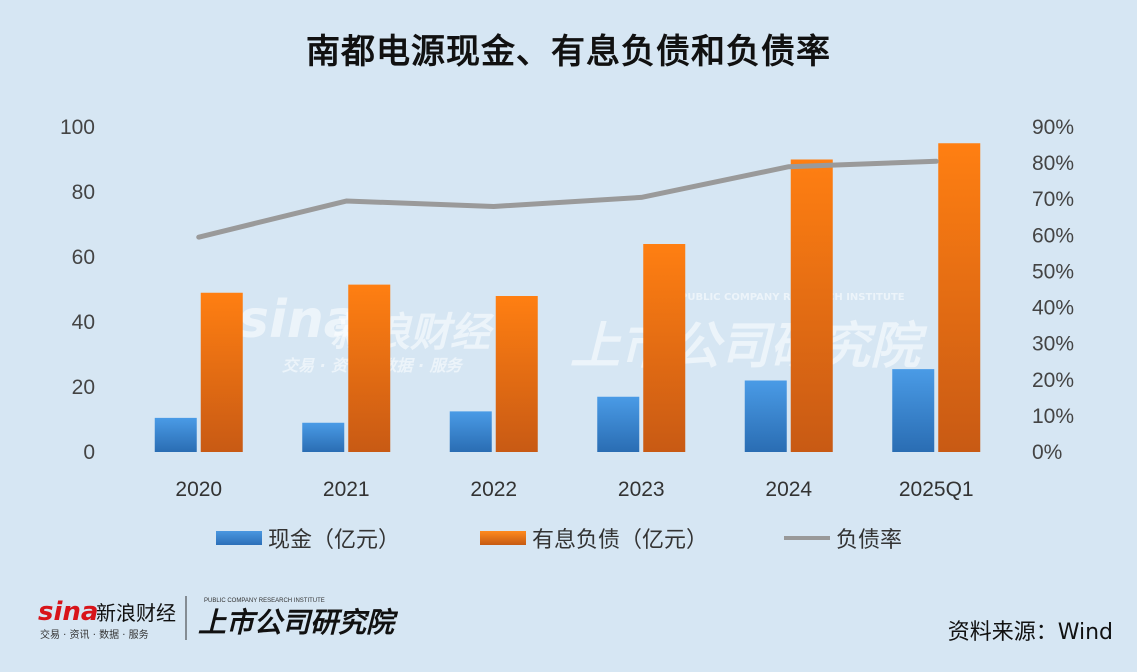 The height and width of the screenshot is (672, 1137). What do you see at coordinates (568, 52) in the screenshot?
I see `chart-title: 南都电源现金、有息负债和负债率` at bounding box center [568, 52].